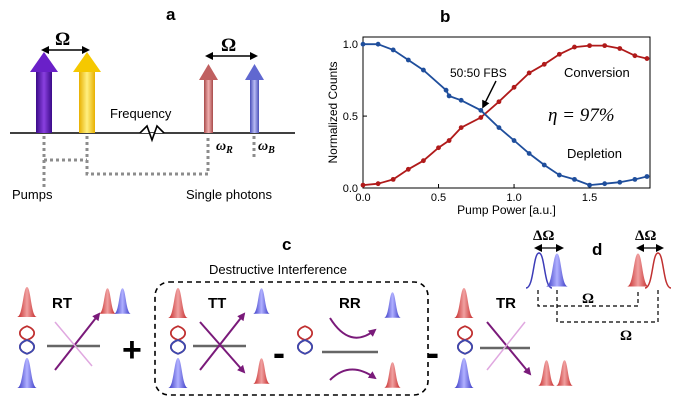  I want to click on faded-path, so click(506, 346).